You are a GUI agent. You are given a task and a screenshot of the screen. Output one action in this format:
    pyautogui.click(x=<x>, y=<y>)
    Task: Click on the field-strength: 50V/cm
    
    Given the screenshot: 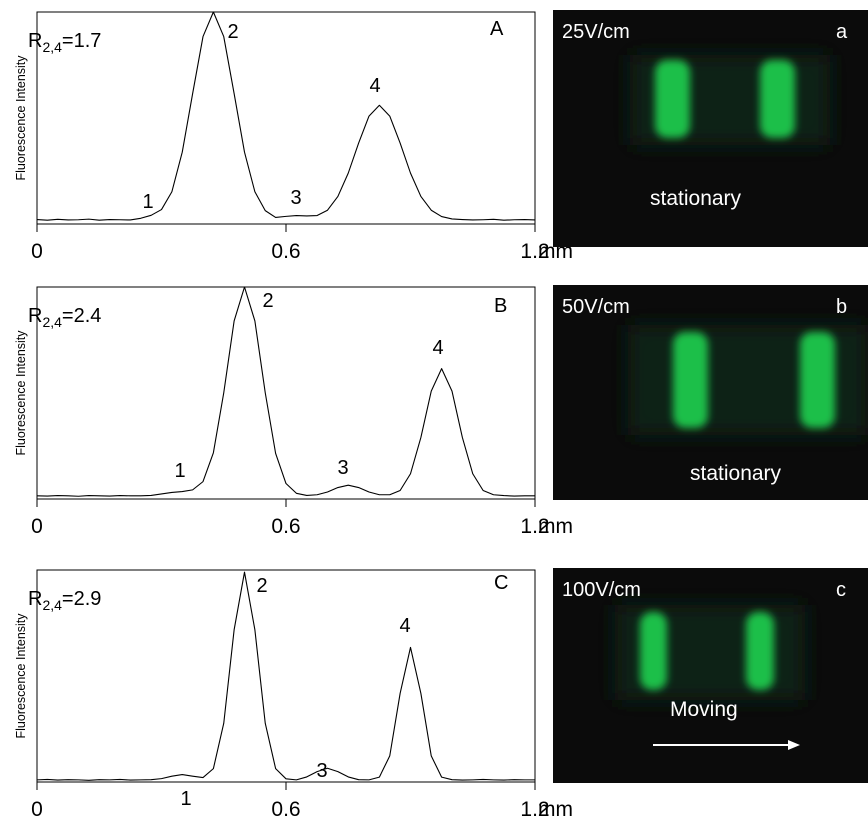 What is the action you would take?
    pyautogui.click(x=596, y=307)
    